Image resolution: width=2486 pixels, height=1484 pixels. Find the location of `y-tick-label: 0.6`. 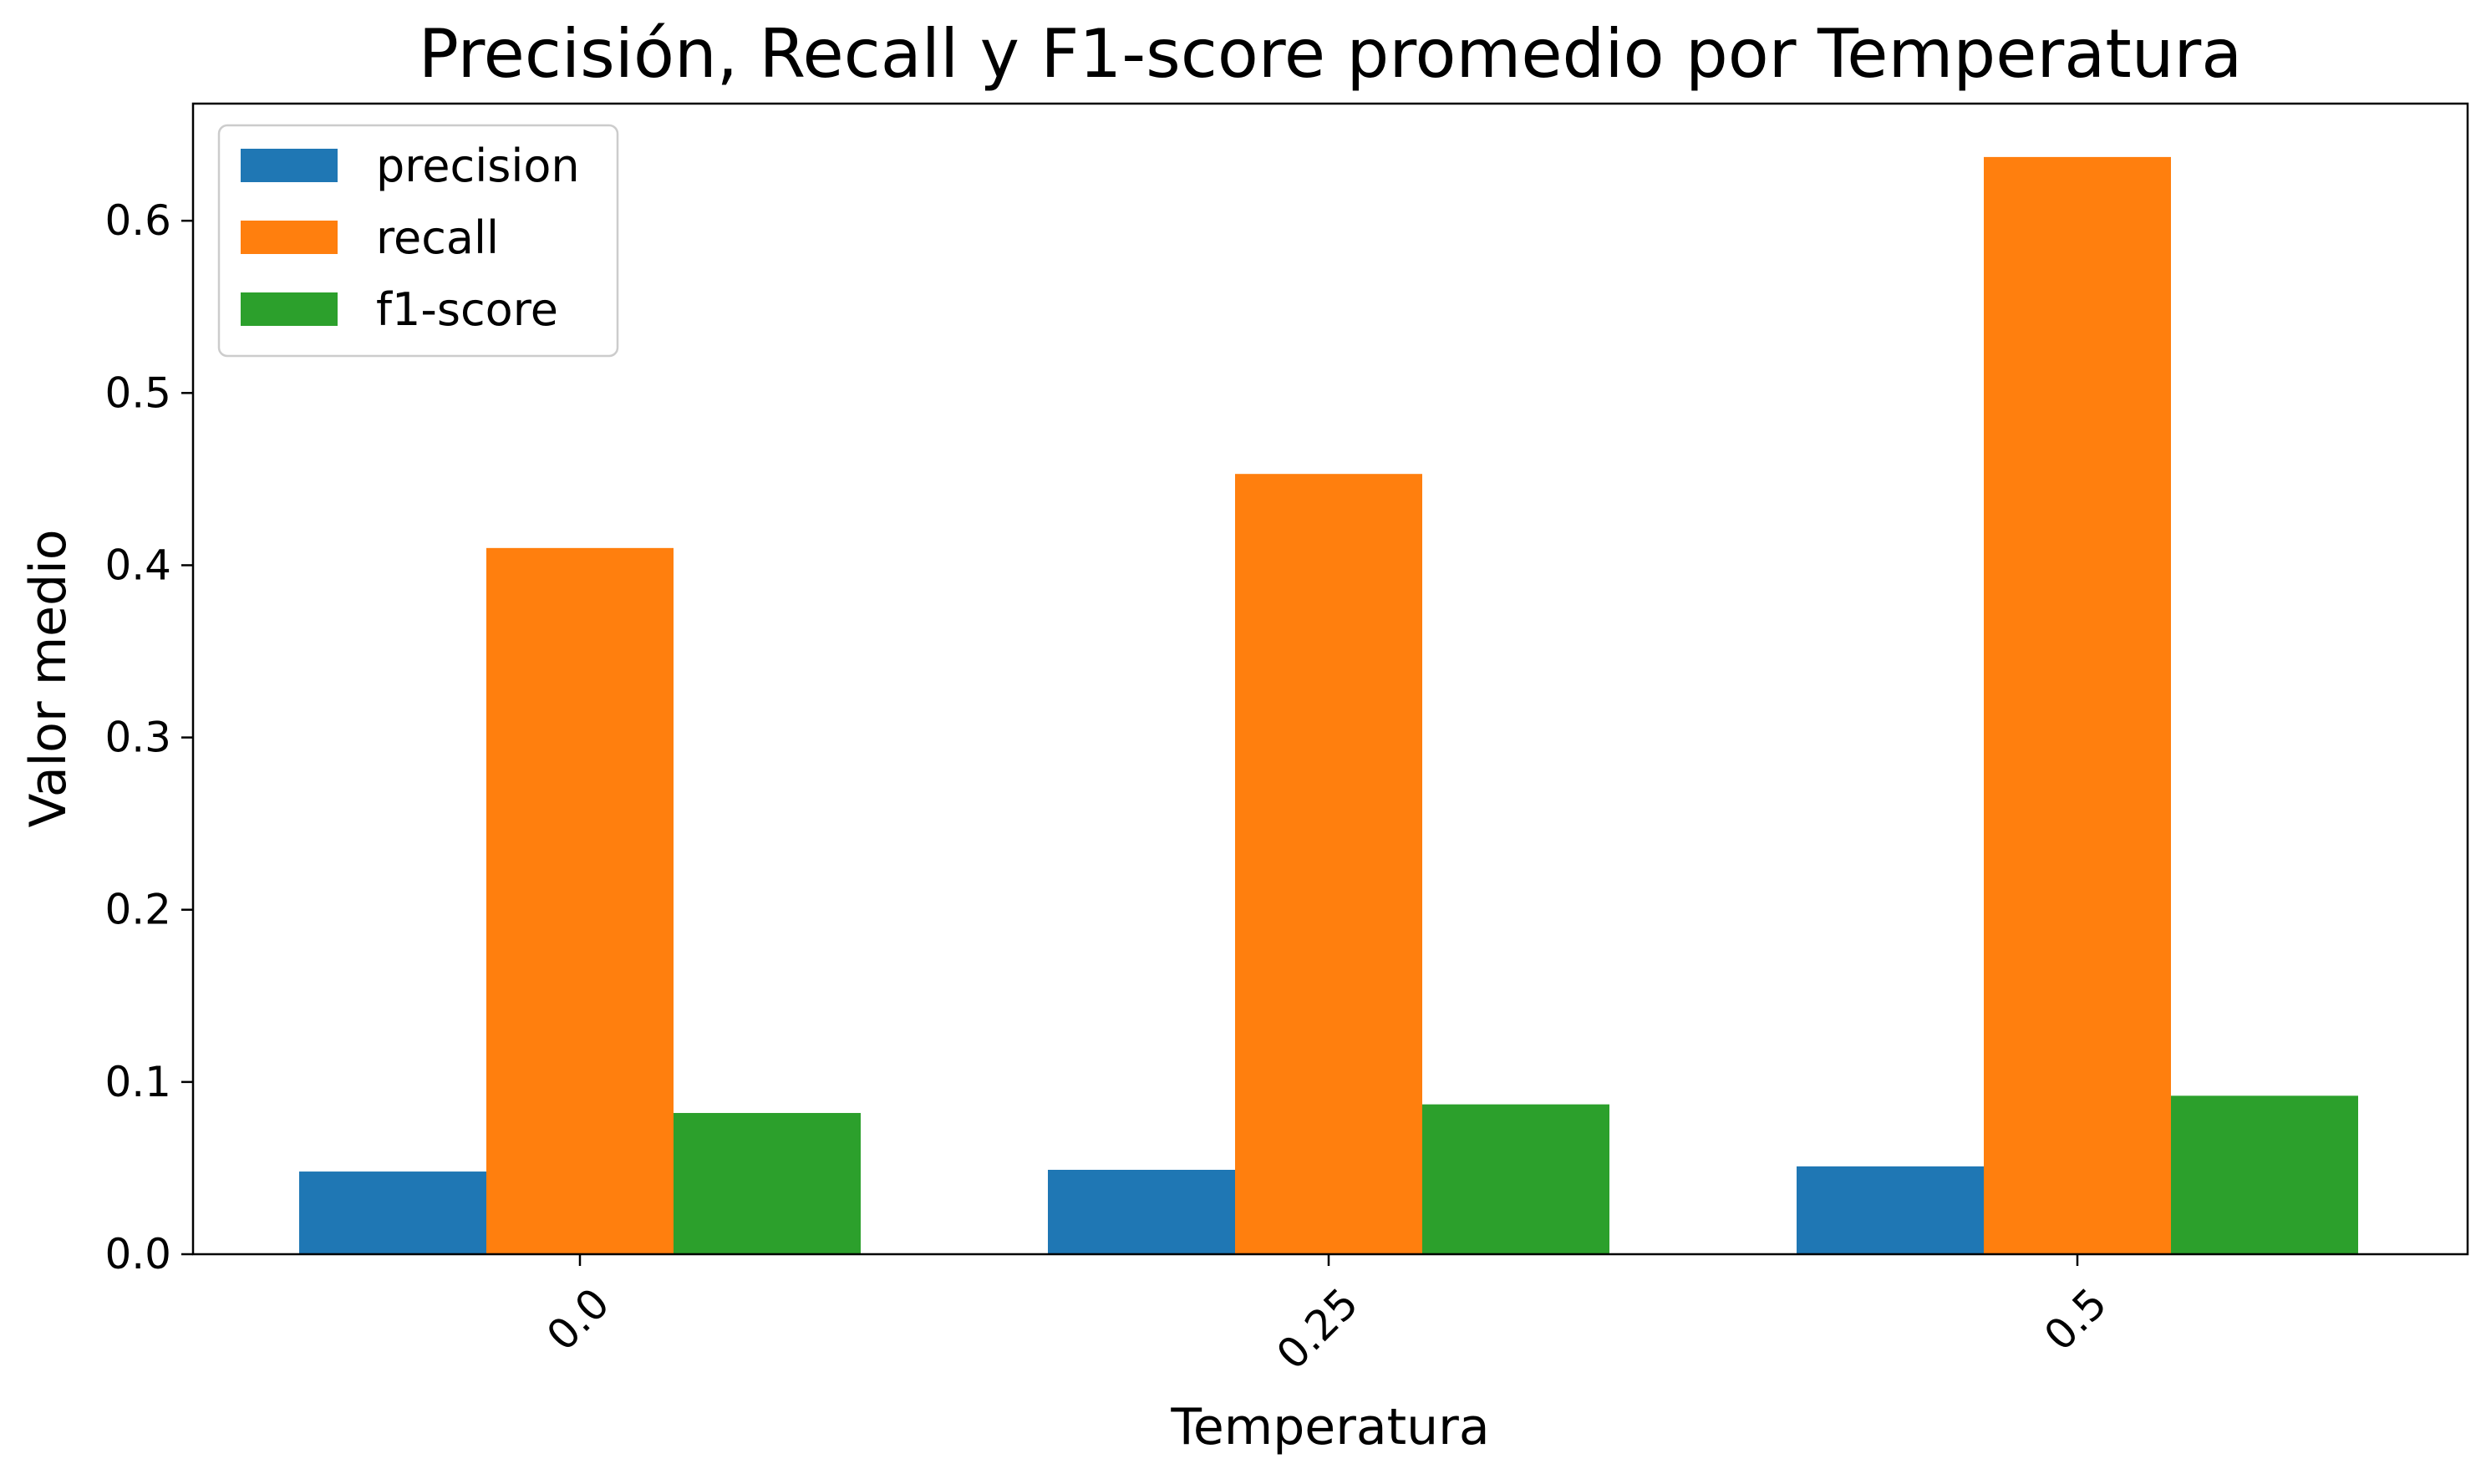

y-tick-label: 0.6 is located at coordinates (137, 221).